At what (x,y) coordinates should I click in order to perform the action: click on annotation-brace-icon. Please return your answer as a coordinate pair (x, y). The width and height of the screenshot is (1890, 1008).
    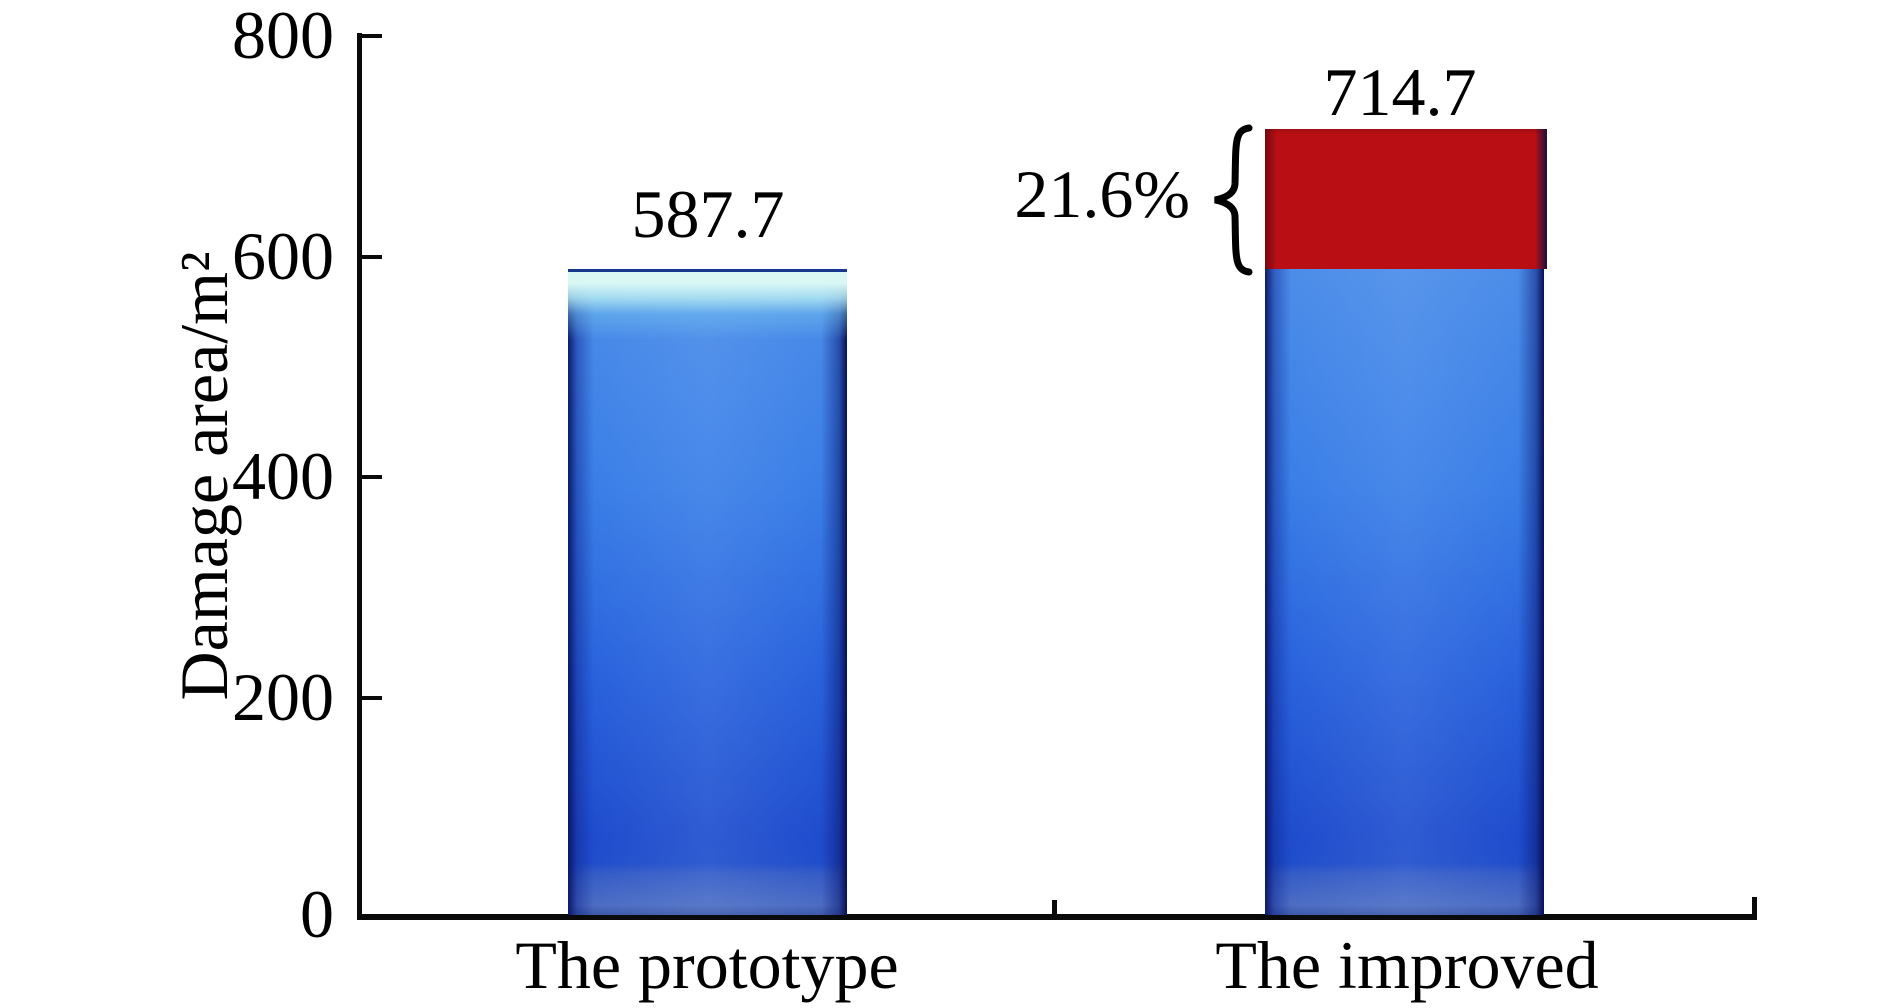
    Looking at the image, I should click on (1233, 200).